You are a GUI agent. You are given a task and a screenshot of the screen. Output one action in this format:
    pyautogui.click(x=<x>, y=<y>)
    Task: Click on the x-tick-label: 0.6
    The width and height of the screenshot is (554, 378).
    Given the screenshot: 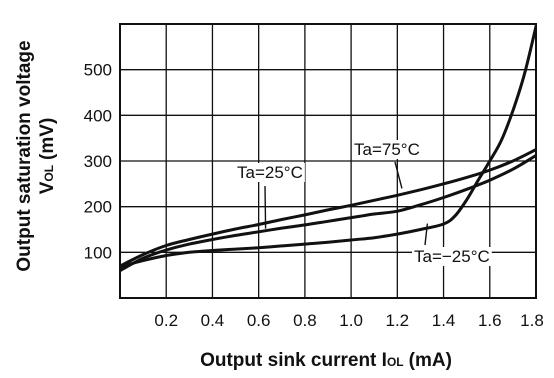 What is the action you would take?
    pyautogui.click(x=259, y=320)
    